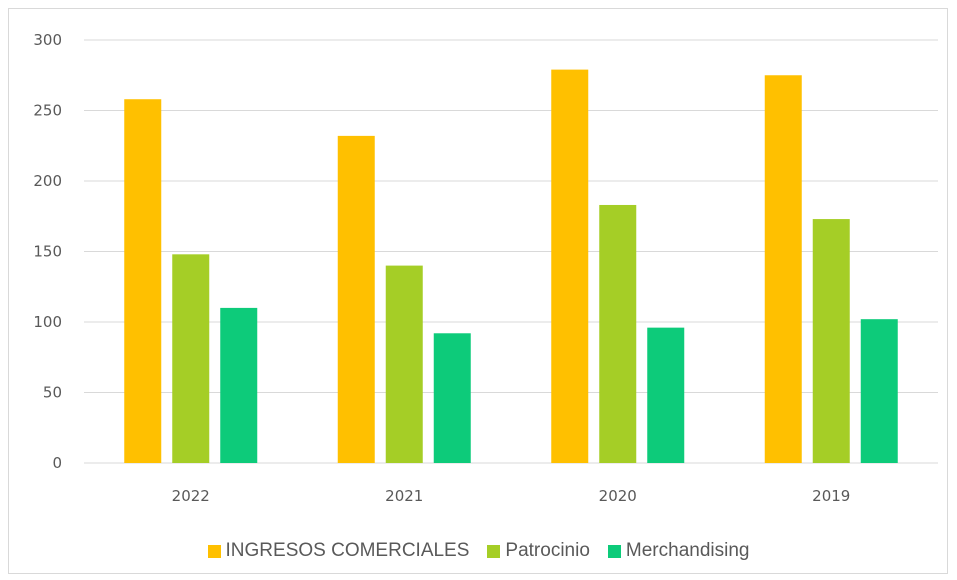 This screenshot has height=580, width=957. I want to click on bar-2020-merchandising, so click(666, 395).